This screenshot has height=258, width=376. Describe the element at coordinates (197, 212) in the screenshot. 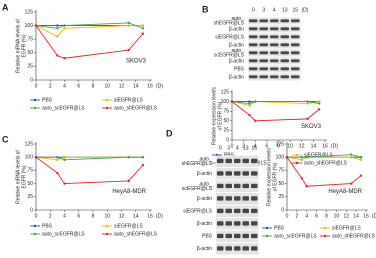

I see `blot-row-label: siEGFR@LS` at that location.